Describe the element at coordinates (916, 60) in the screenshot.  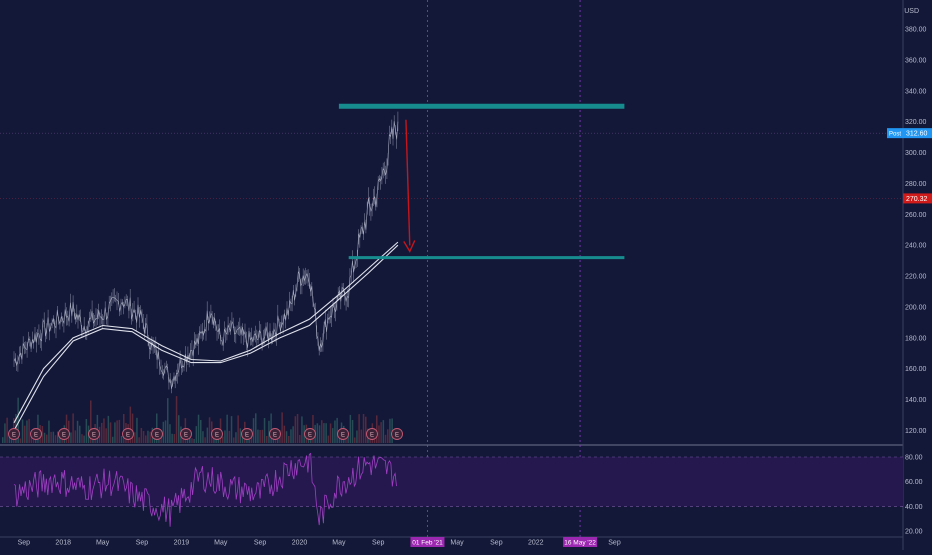
I see `y-tick-label: 360.00` at that location.